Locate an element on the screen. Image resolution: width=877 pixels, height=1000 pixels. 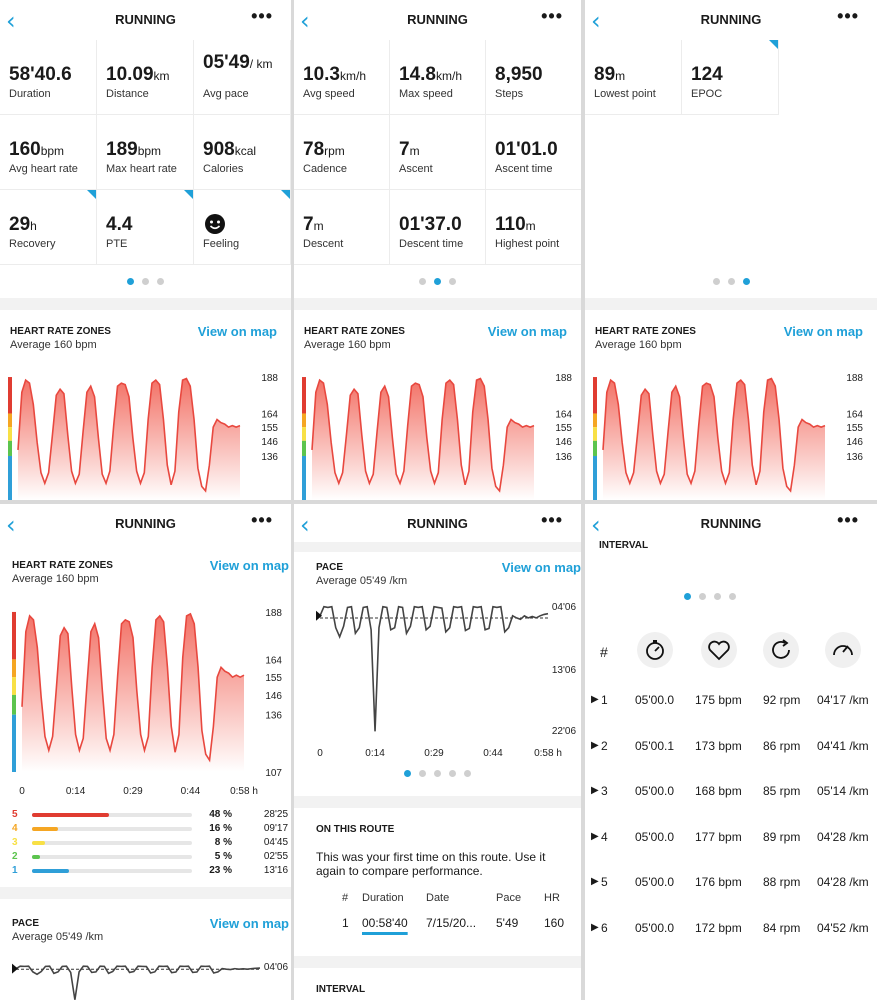
interval-value: 176 bpm is located at coordinates (718, 882).